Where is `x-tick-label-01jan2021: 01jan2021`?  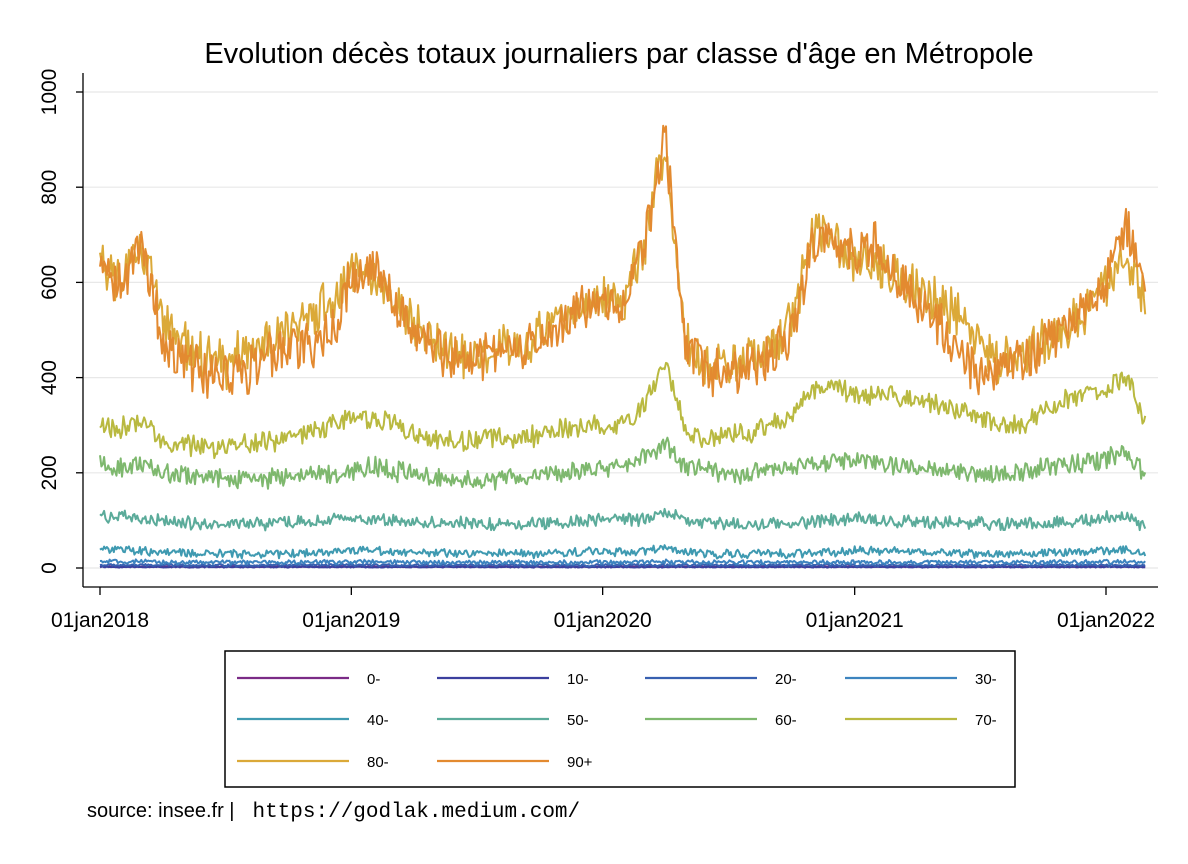 x-tick-label-01jan2021: 01jan2021 is located at coordinates (855, 620).